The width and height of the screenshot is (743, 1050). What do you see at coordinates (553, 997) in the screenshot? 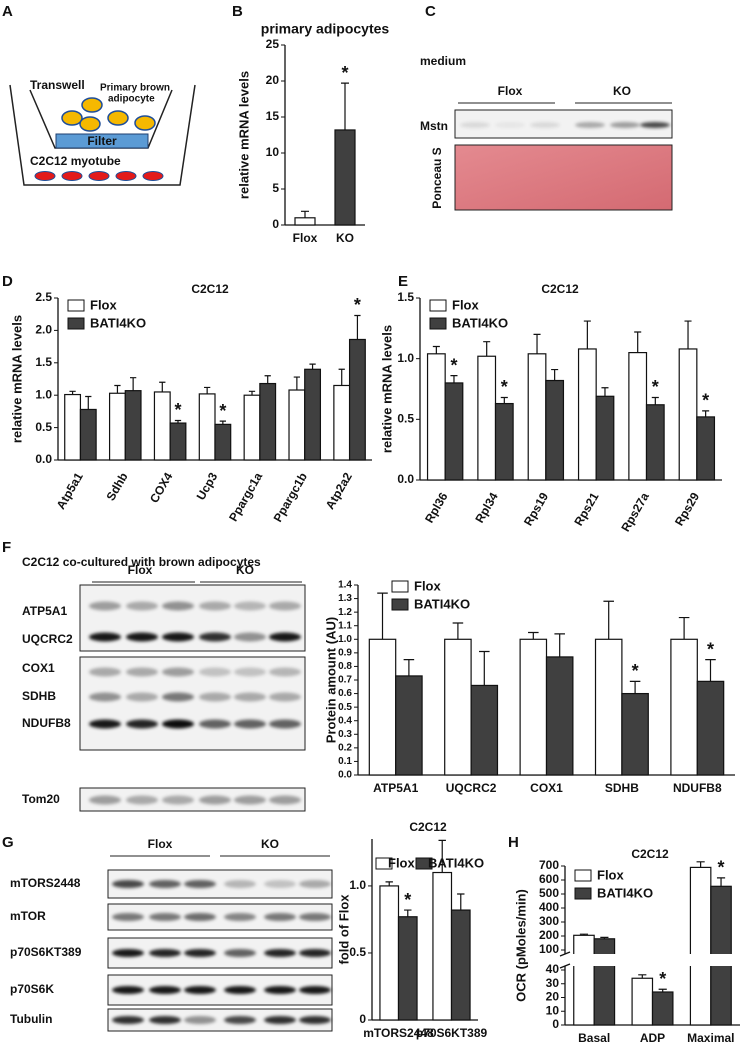
I see `y-tick-label: 20` at bounding box center [553, 997].